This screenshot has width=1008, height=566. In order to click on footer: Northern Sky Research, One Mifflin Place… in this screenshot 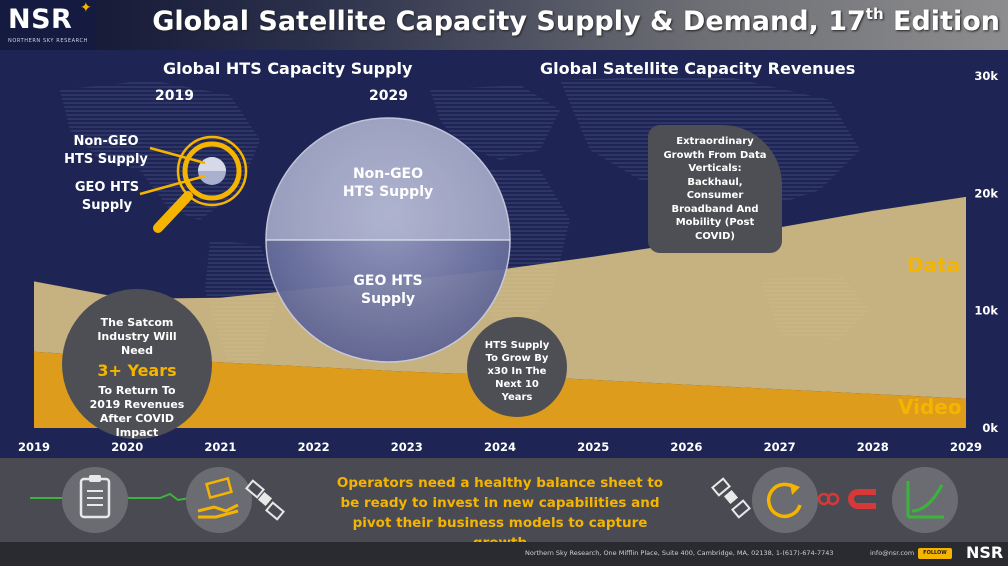, I will do `click(504, 554)`.